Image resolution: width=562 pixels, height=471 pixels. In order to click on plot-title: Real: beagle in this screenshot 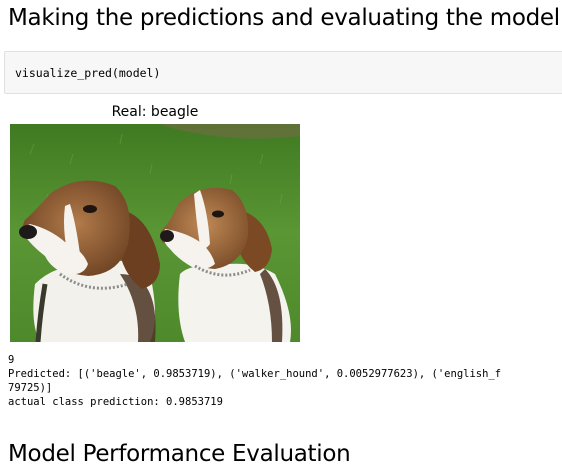, I will do `click(155, 112)`.